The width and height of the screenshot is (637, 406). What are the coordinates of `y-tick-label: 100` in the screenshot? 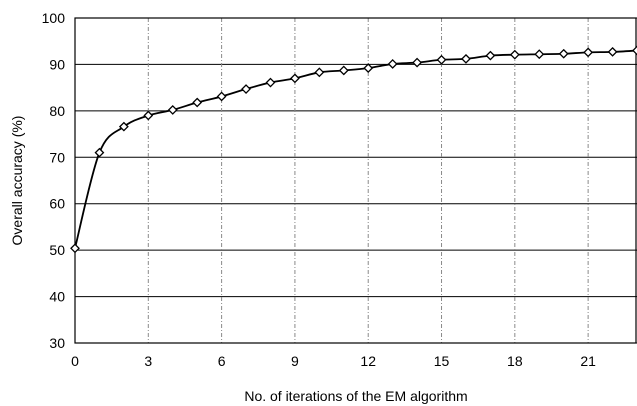 It's located at (54, 18).